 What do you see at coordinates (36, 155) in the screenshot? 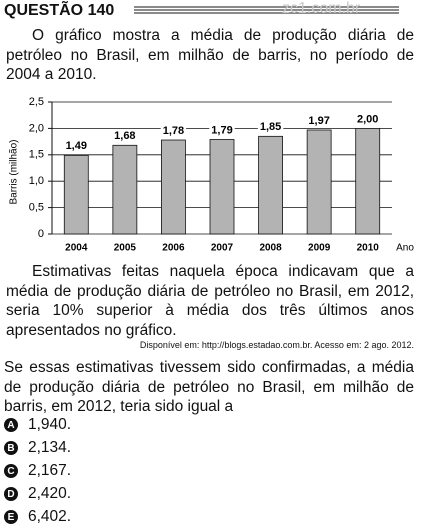
I see `y-tick-label: 1,5` at bounding box center [36, 155].